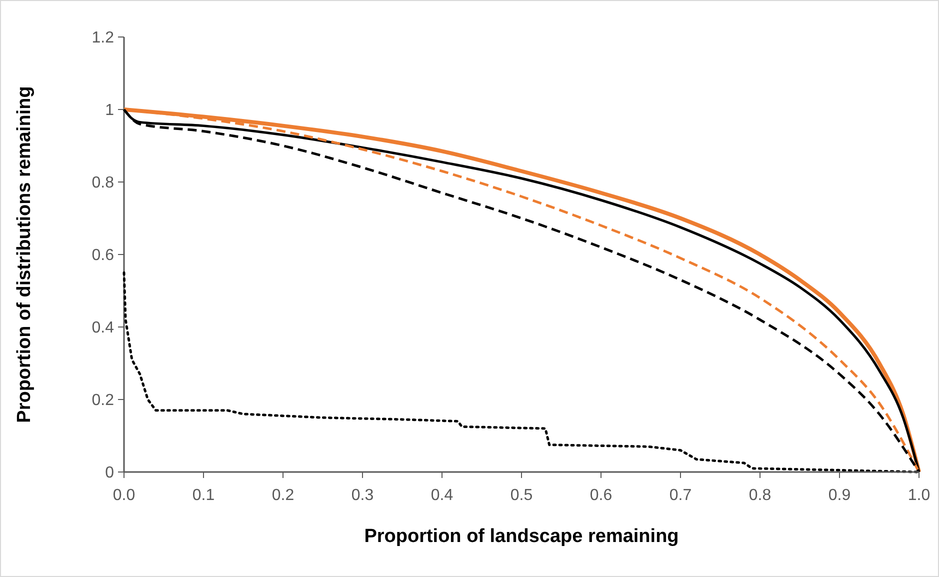  I want to click on y-tick-label: 1.2, so click(103, 38).